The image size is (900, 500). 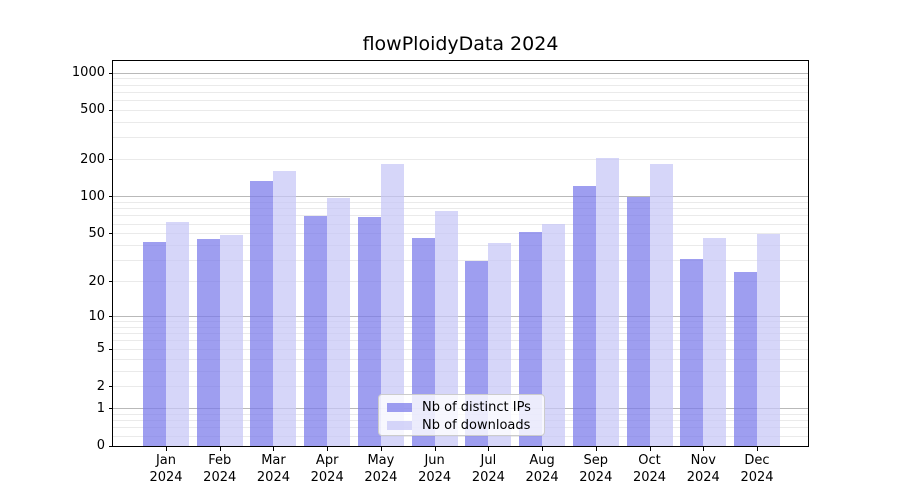 I want to click on x-tick-label-month: Jan, so click(x=166, y=460).